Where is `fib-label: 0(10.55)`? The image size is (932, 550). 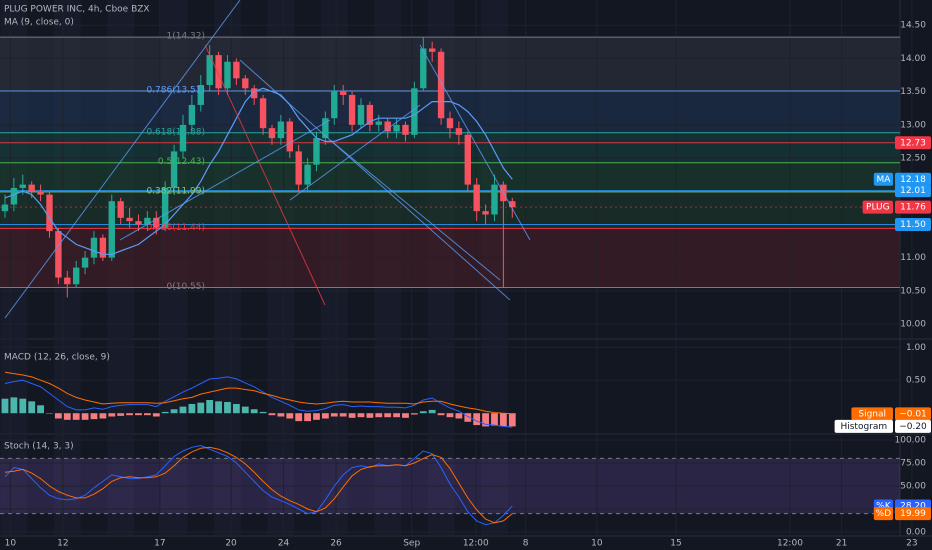
fib-label: 0(10.55) is located at coordinates (185, 287).